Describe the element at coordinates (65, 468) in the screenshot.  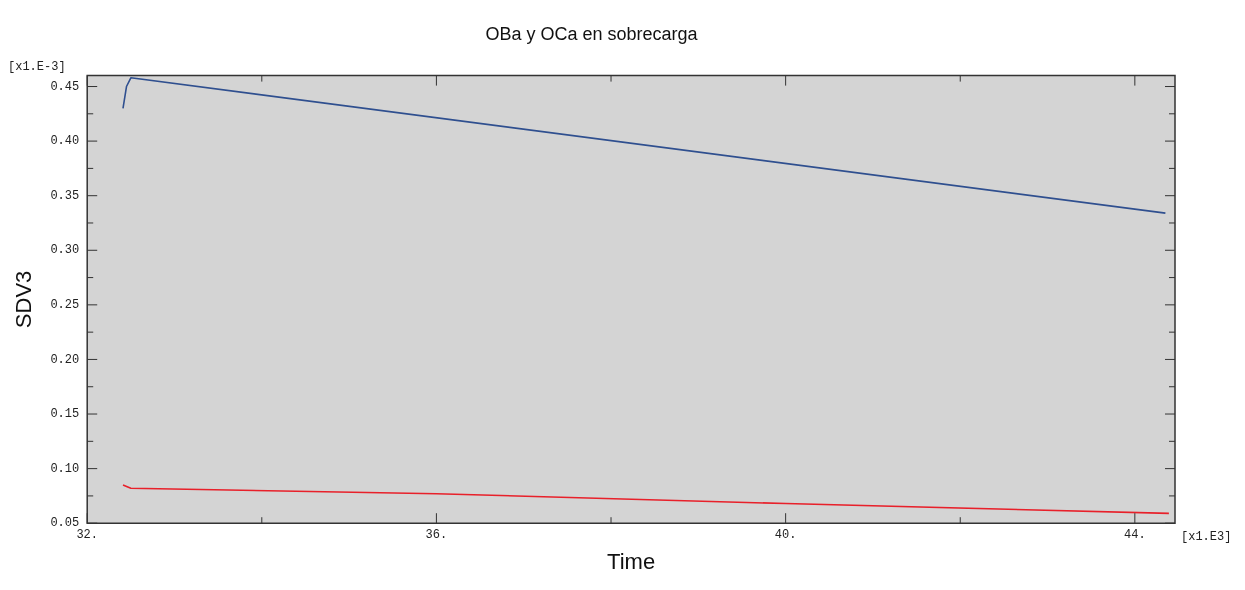
I see `y-tick-label: 0.10` at that location.